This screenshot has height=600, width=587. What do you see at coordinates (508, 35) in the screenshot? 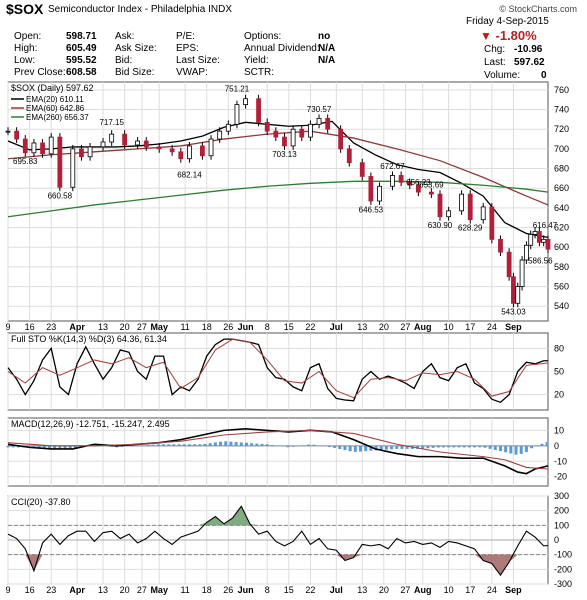
I see `change-pct: ▼ -1.80%` at bounding box center [508, 35].